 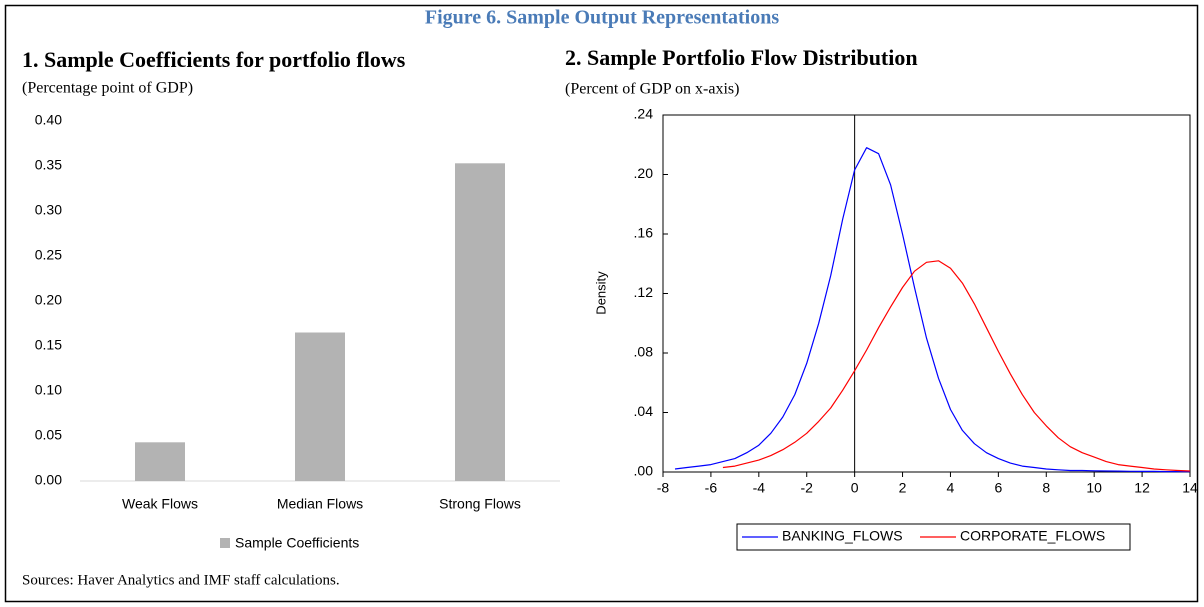 What do you see at coordinates (644, 471) in the screenshot?
I see `y-tick-label: .00` at bounding box center [644, 471].